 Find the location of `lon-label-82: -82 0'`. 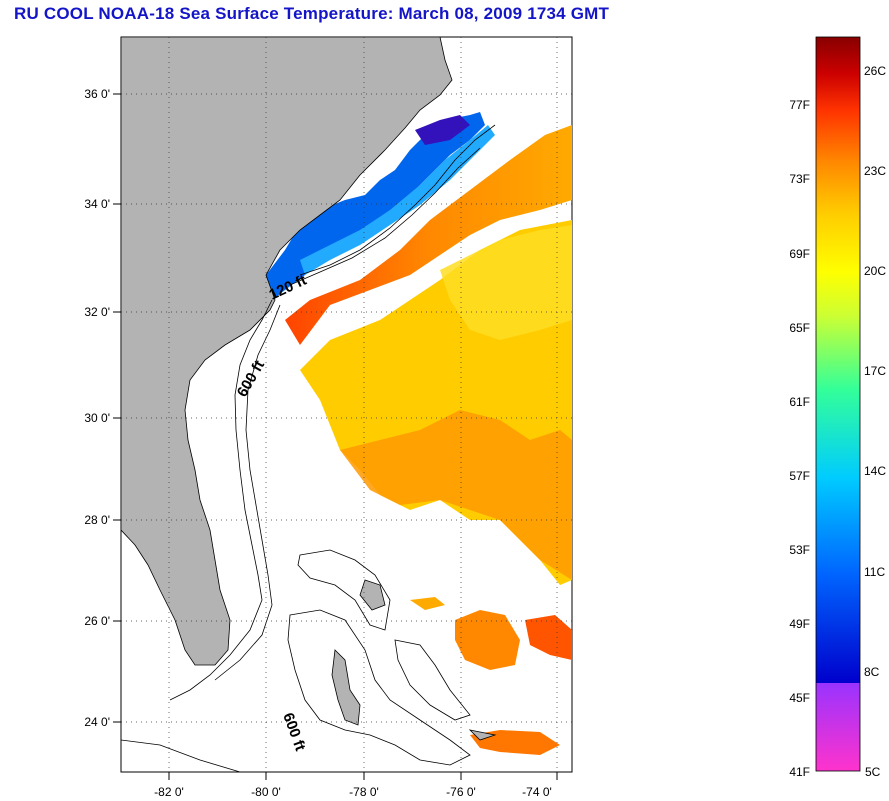

lon-label-82: -82 0' is located at coordinates (169, 792).